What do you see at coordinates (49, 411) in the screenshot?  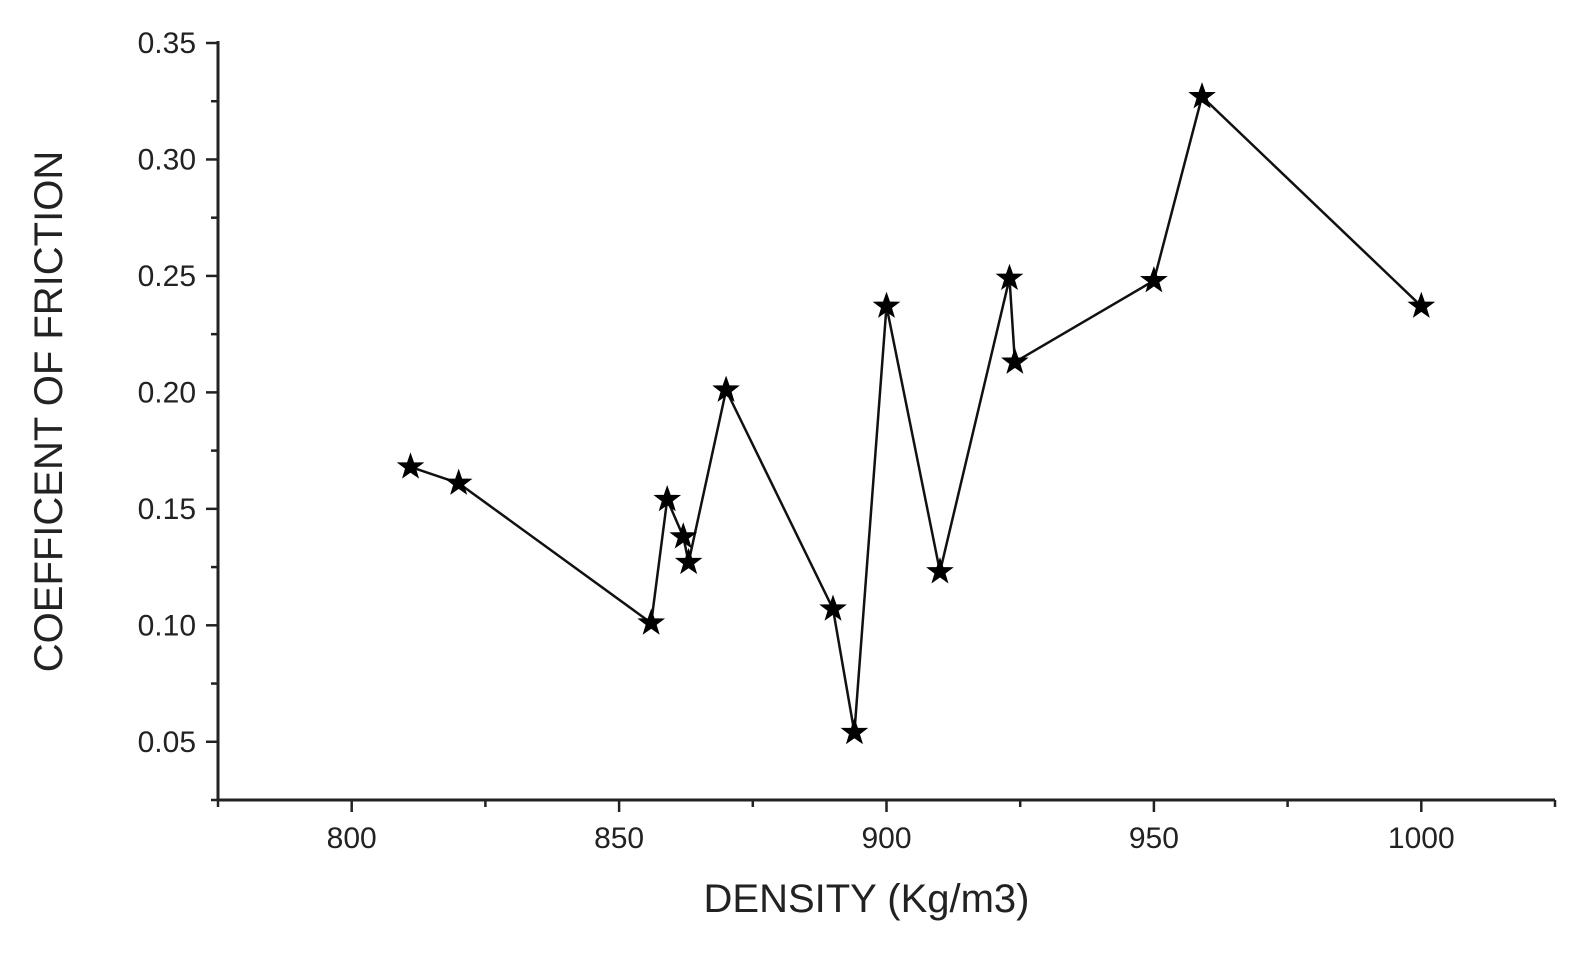 I see `y-axis-title: COEFFICENT OF FRICTION` at bounding box center [49, 411].